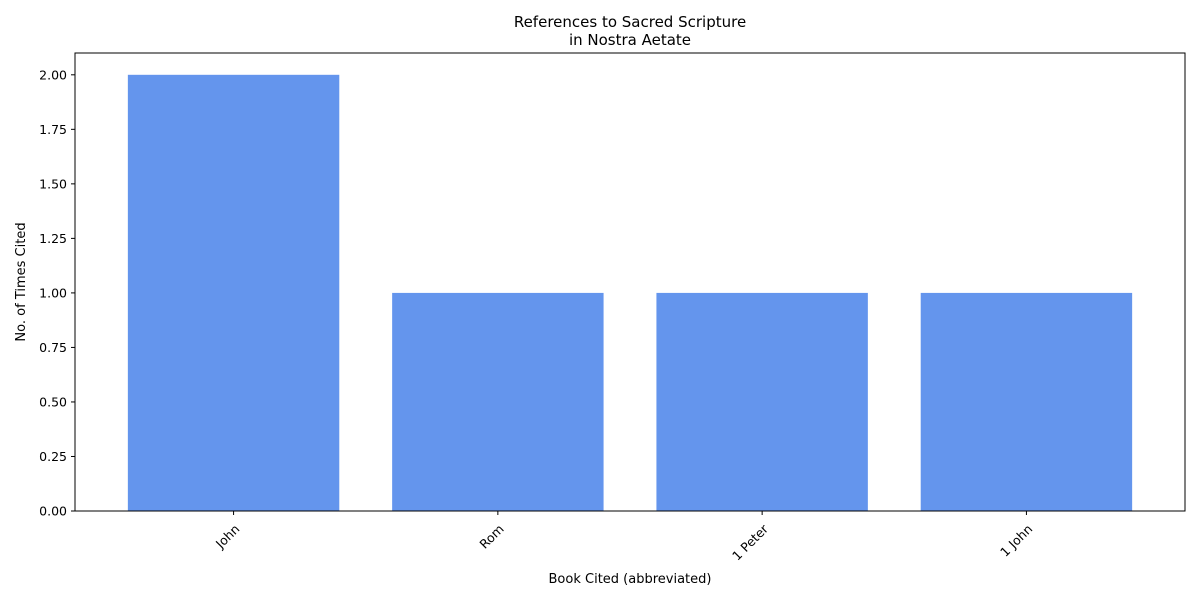 The image size is (1200, 600). What do you see at coordinates (750, 542) in the screenshot?
I see `x-tick-label-1-peter: 1 Peter` at bounding box center [750, 542].